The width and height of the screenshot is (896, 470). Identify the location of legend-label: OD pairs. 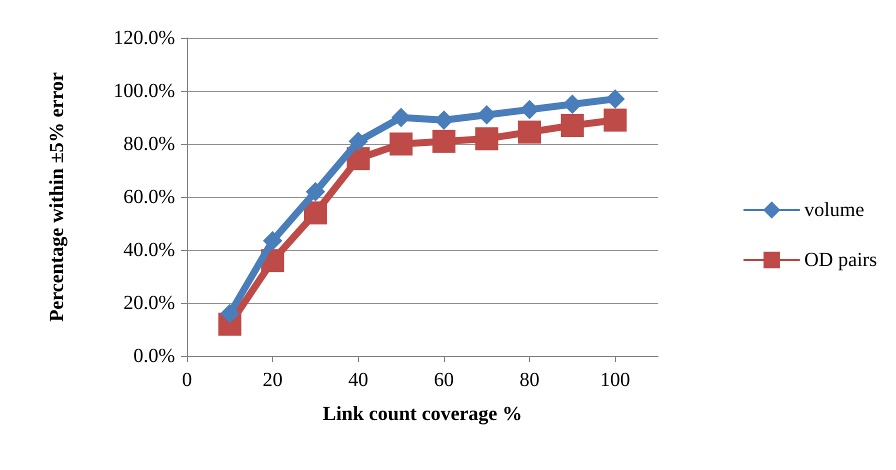
(841, 260).